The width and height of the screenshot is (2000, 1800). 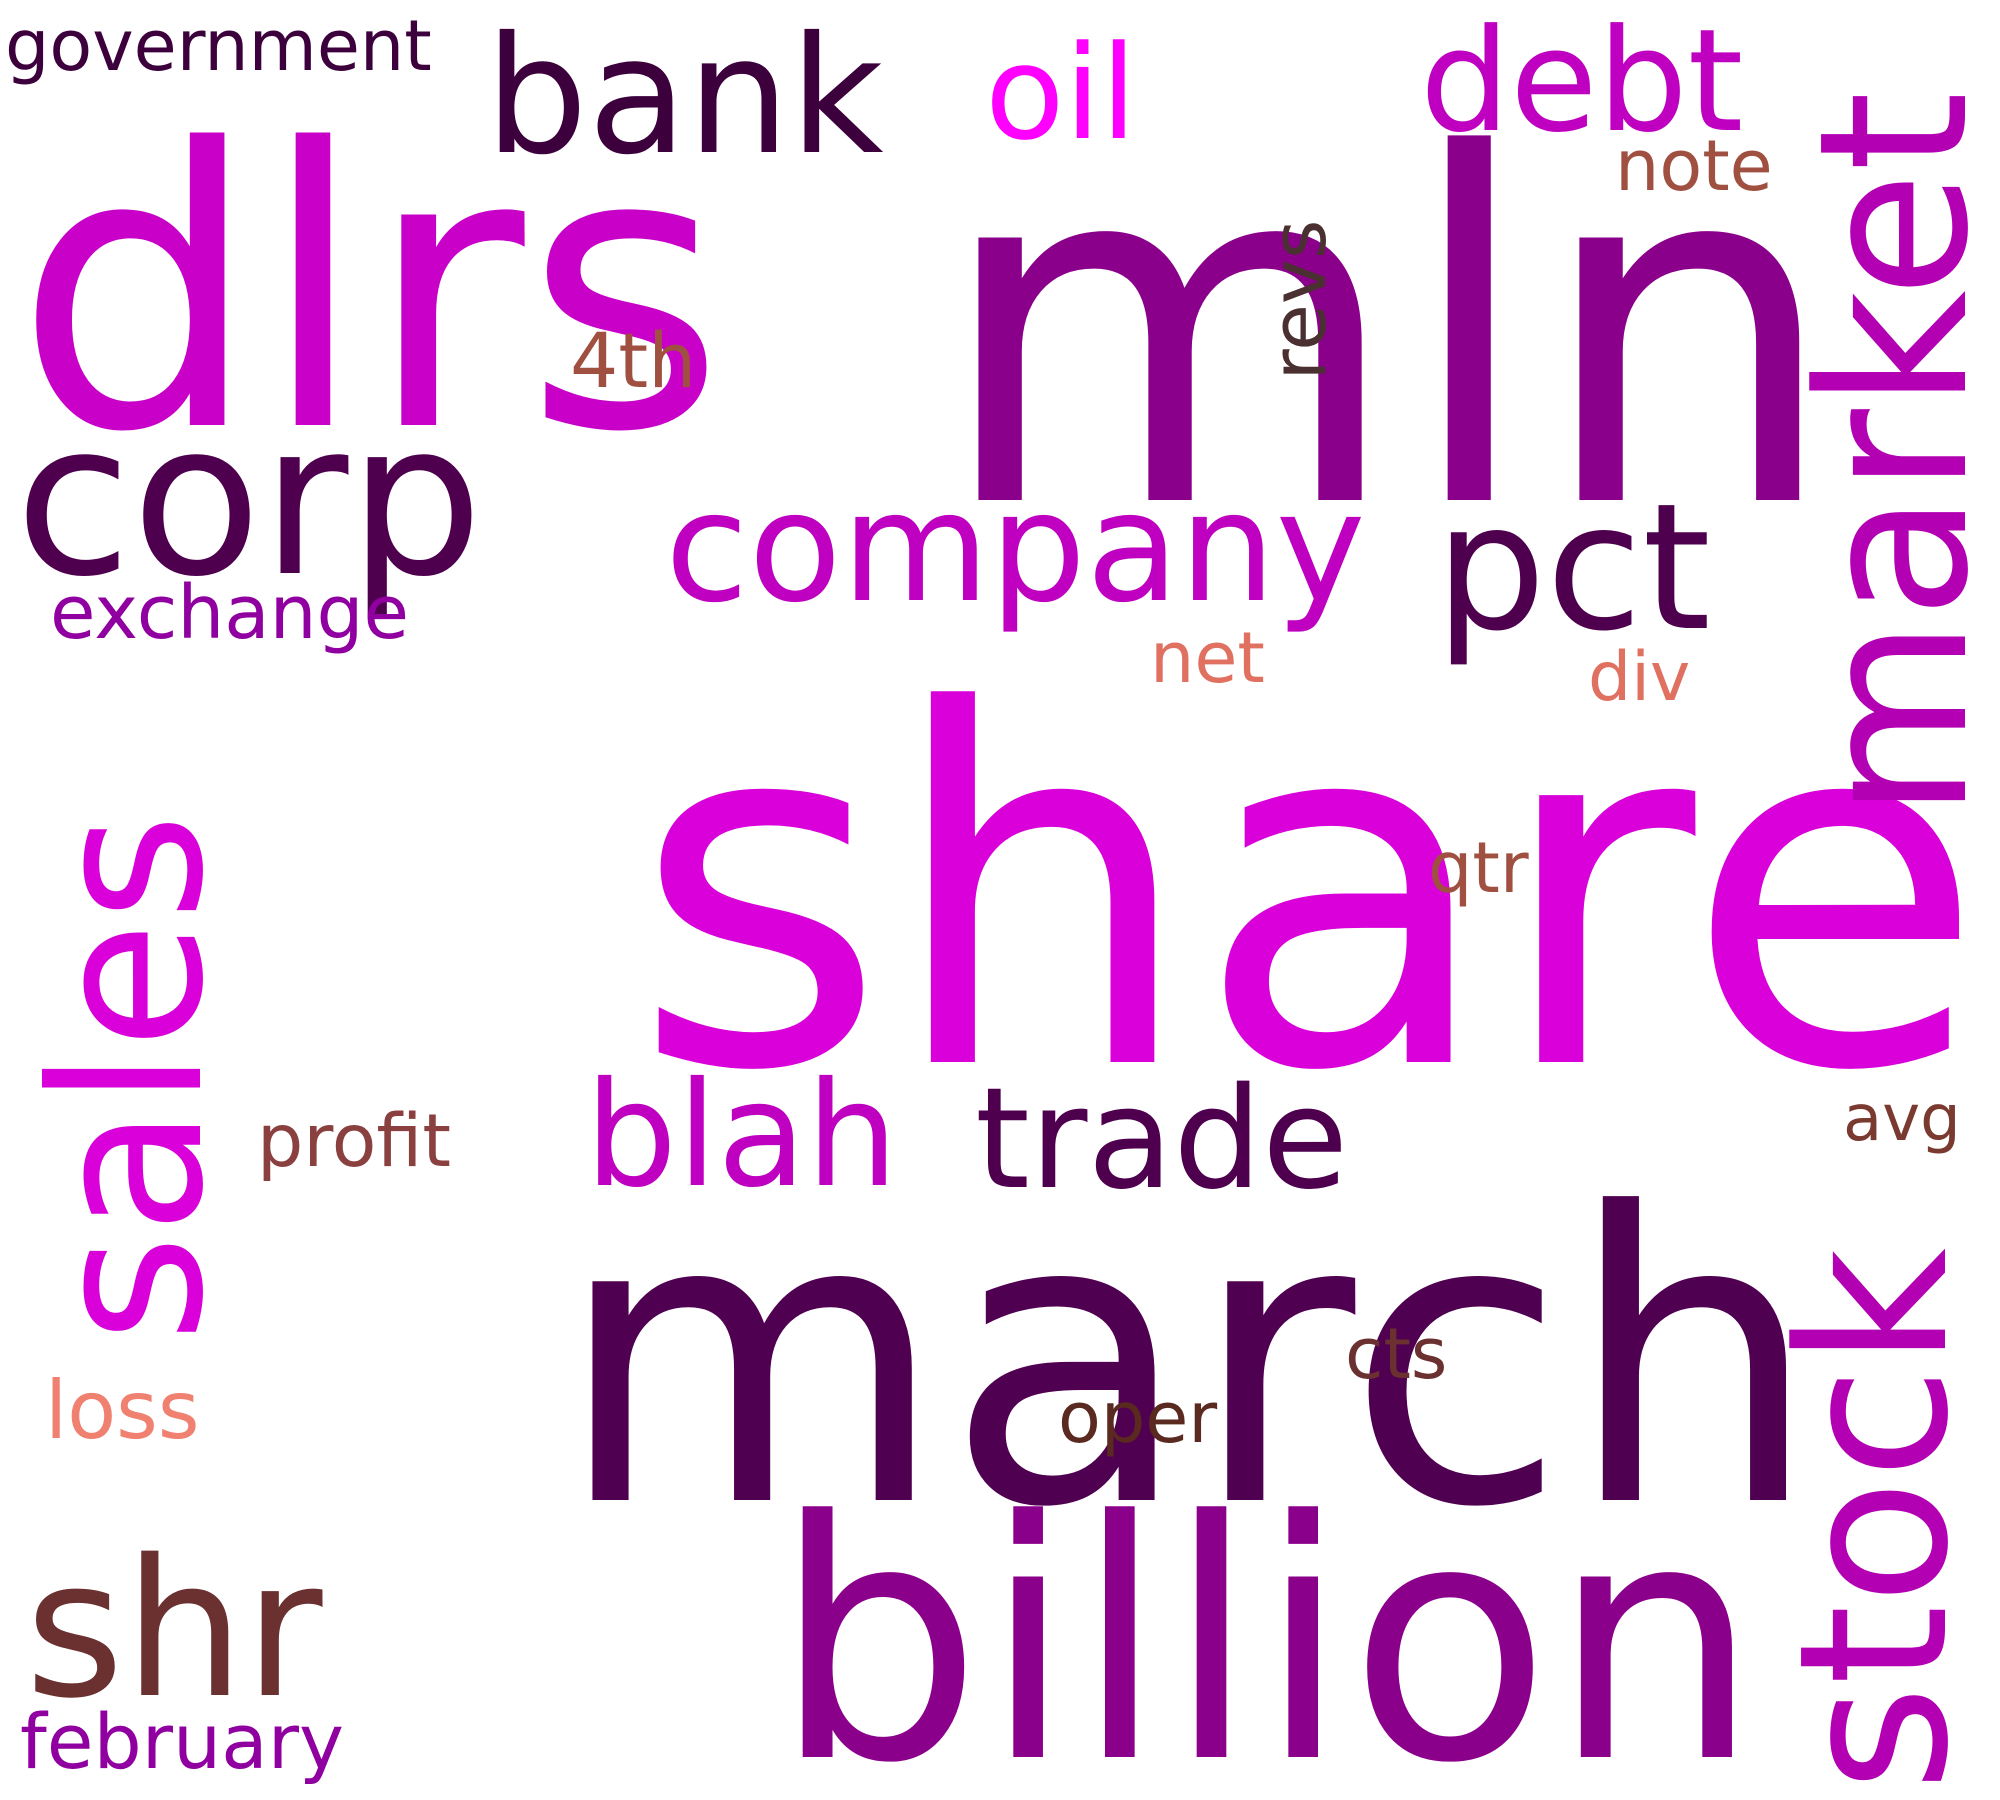 I want to click on word-dlrs: dlrs, so click(x=370, y=292).